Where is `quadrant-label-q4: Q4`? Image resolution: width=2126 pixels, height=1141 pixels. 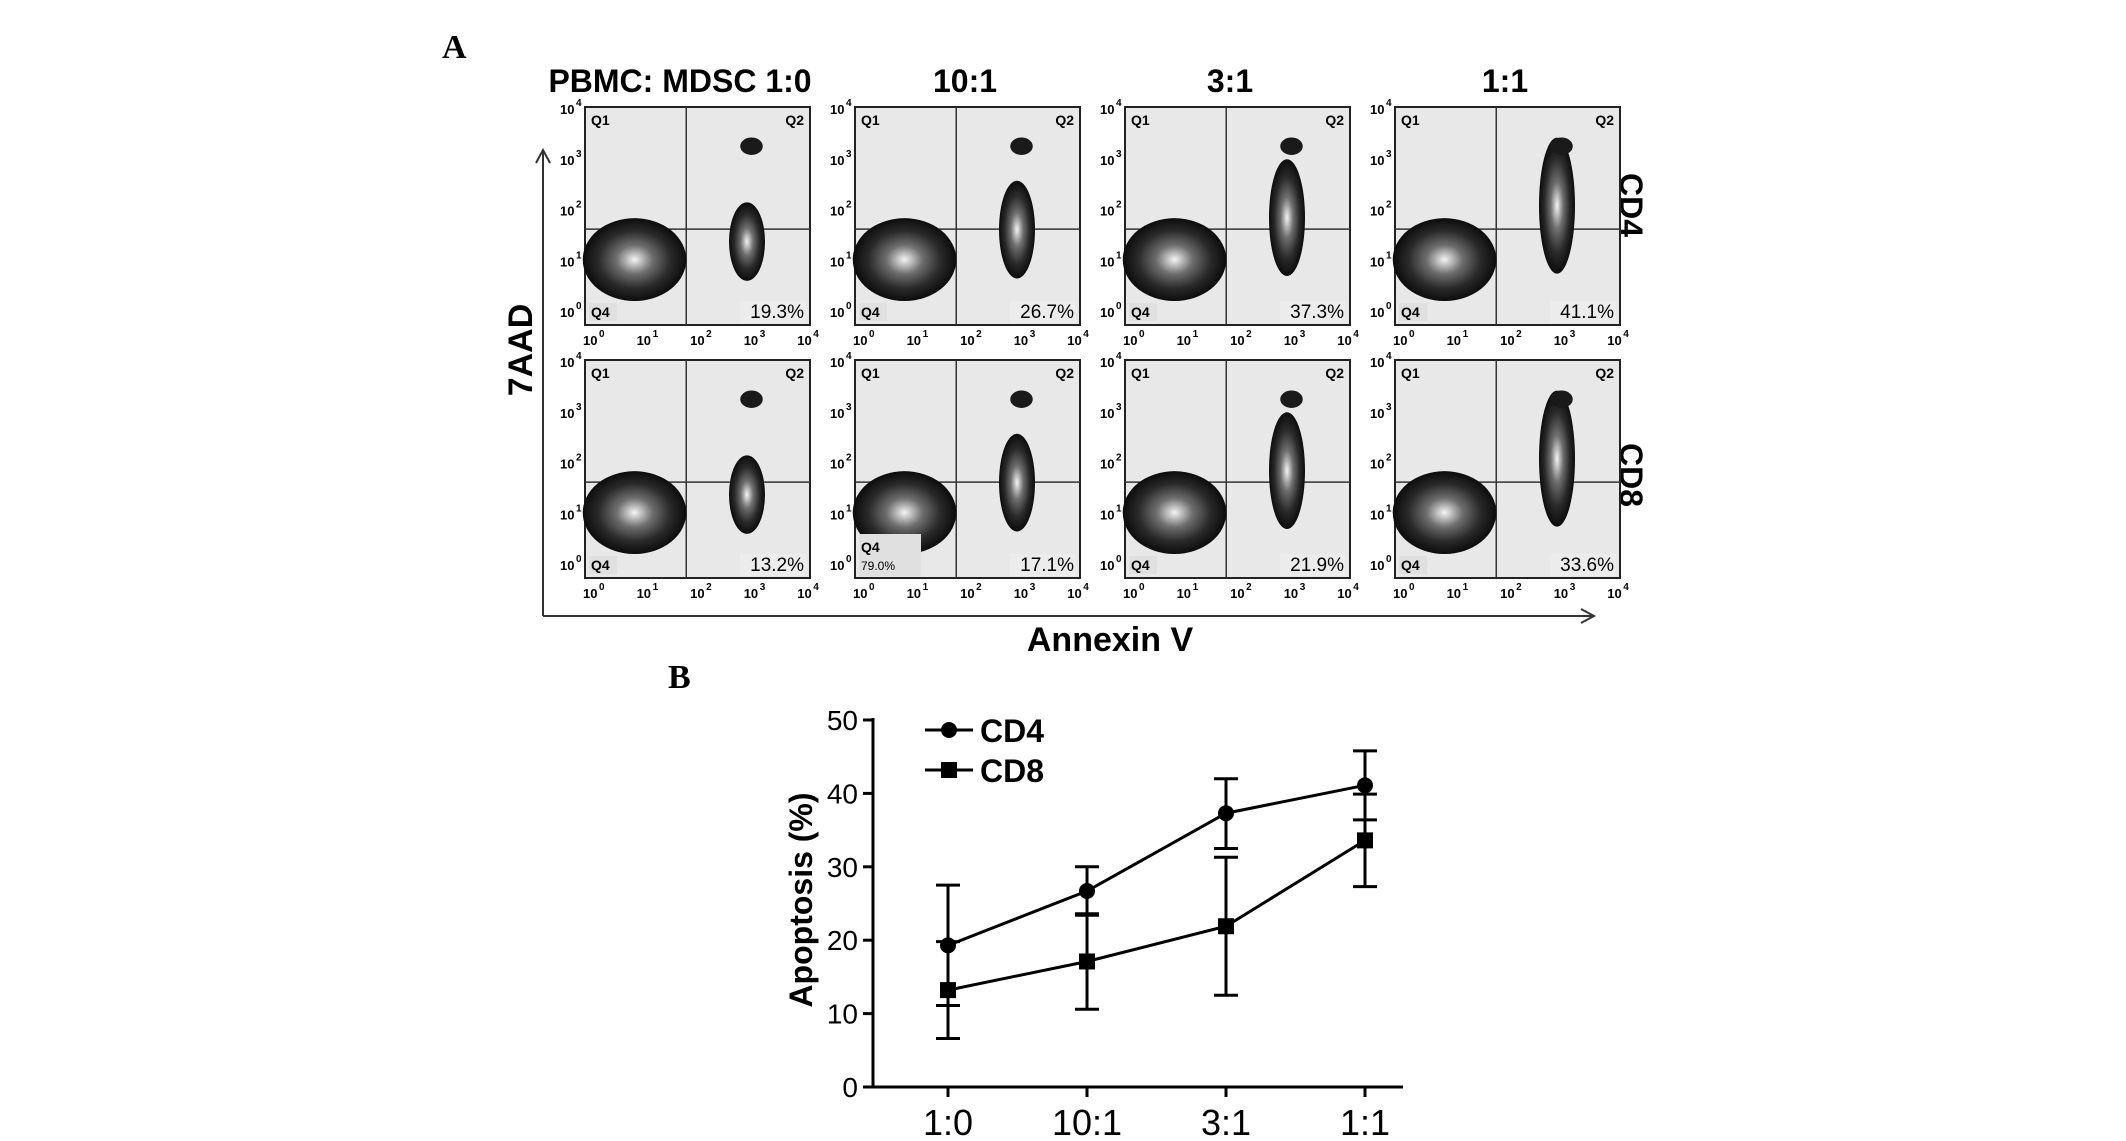
quadrant-label-q4: Q4 is located at coordinates (870, 312).